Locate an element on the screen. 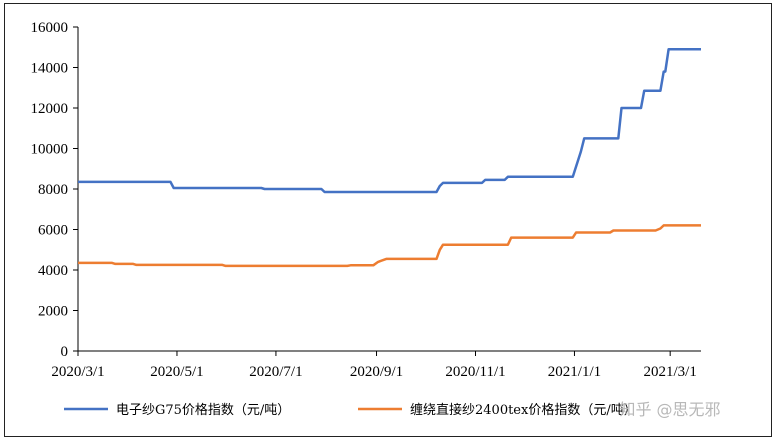  y-tick-label: 2000 is located at coordinates (53, 312).